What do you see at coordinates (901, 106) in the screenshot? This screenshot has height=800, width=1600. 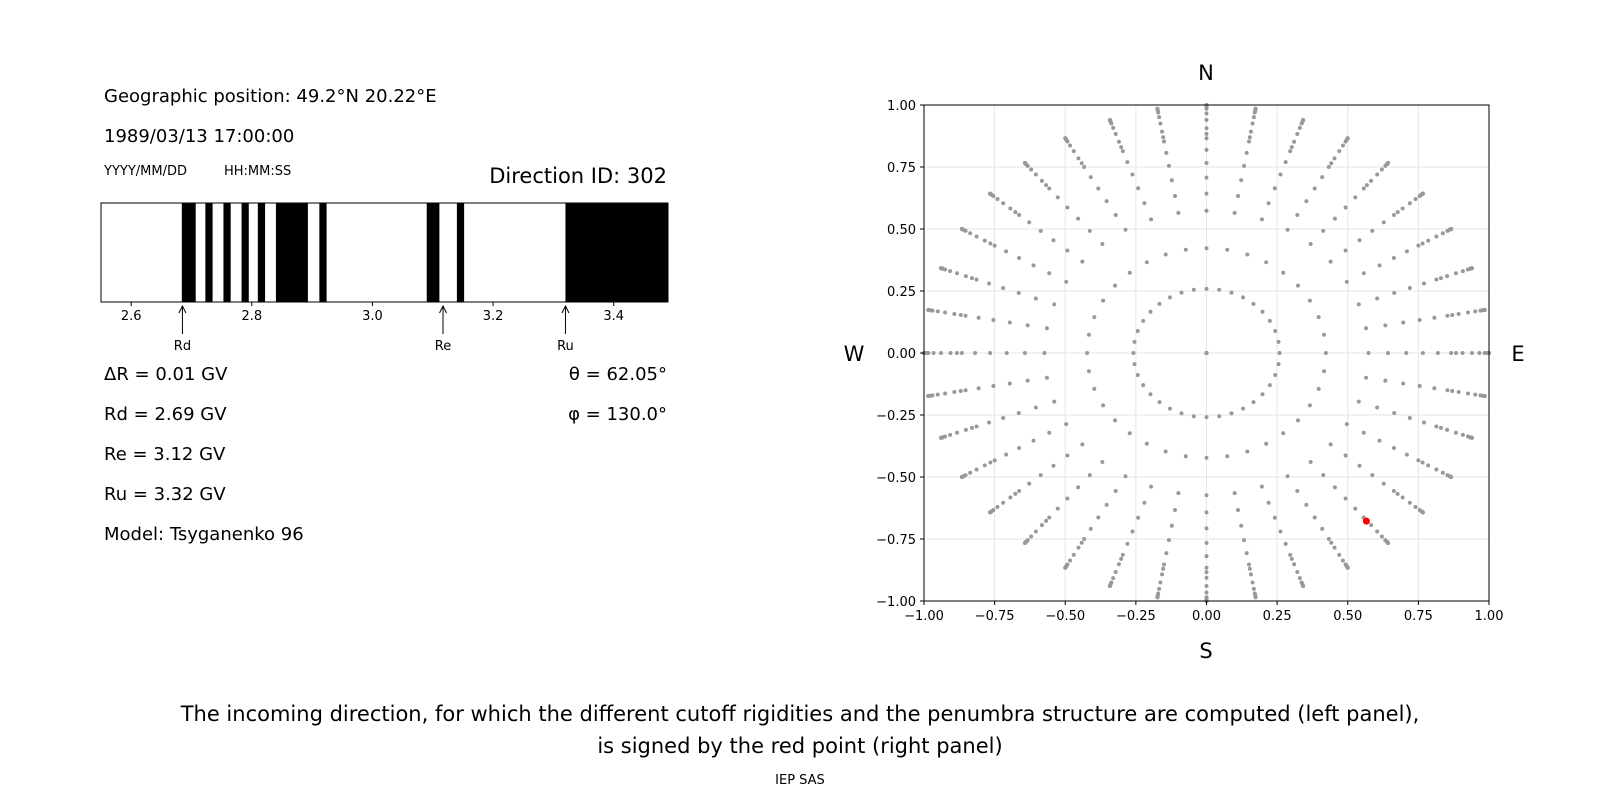 I see `y-tick-label-0: 1.00` at bounding box center [901, 106].